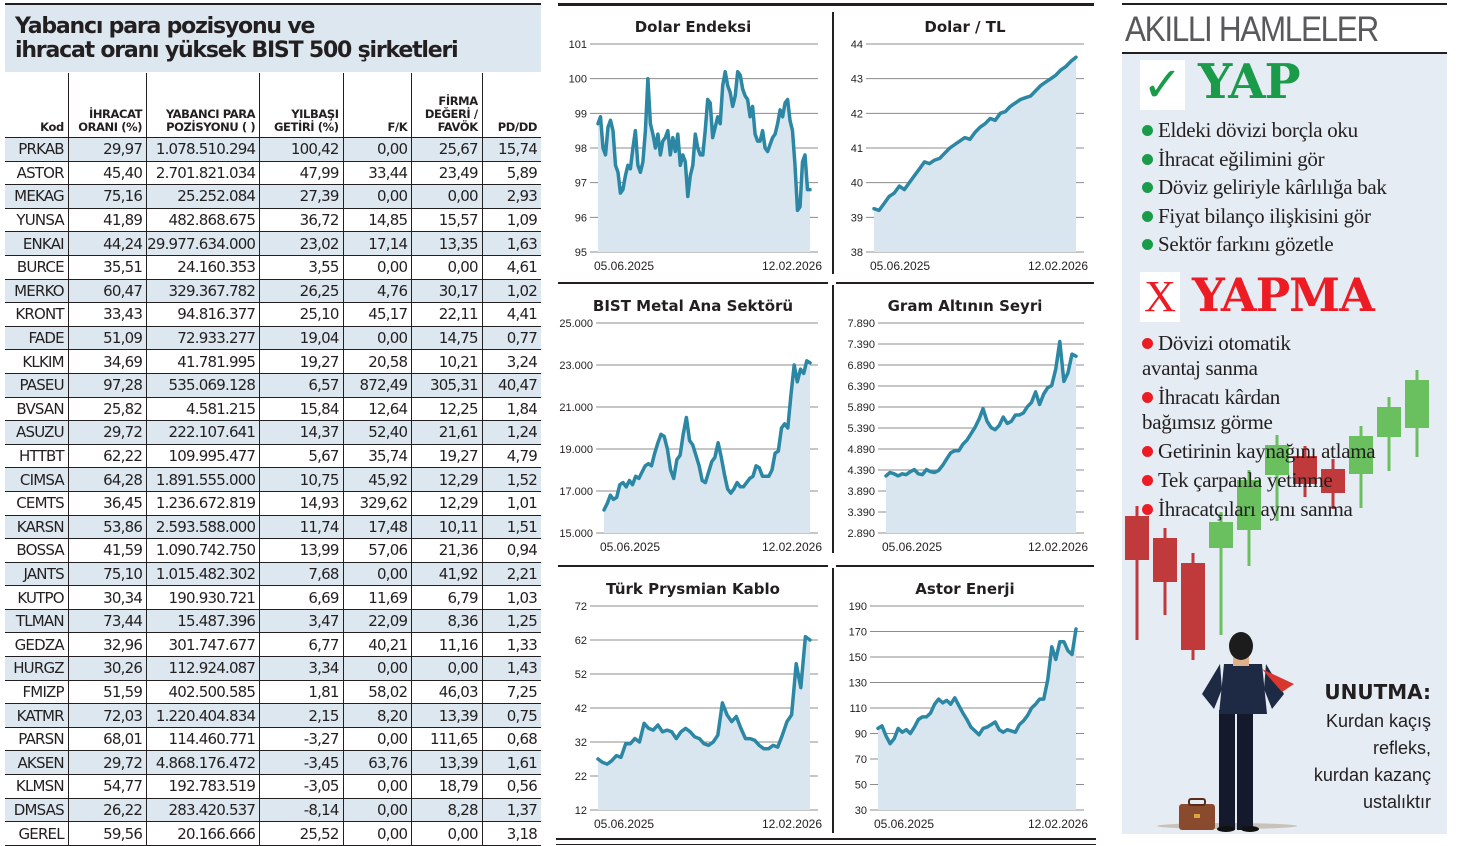 This screenshot has height=846, width=1458. Describe the element at coordinates (203, 644) in the screenshot. I see `value-cell: 301.747.677` at that location.